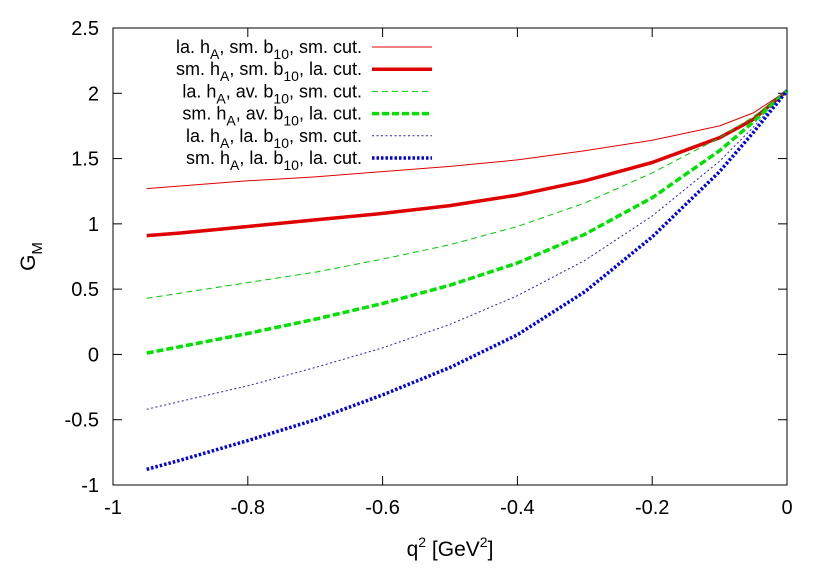  I want to click on legend-entry-1: la. hA, sm. b10, sm. cut., so click(304, 49).